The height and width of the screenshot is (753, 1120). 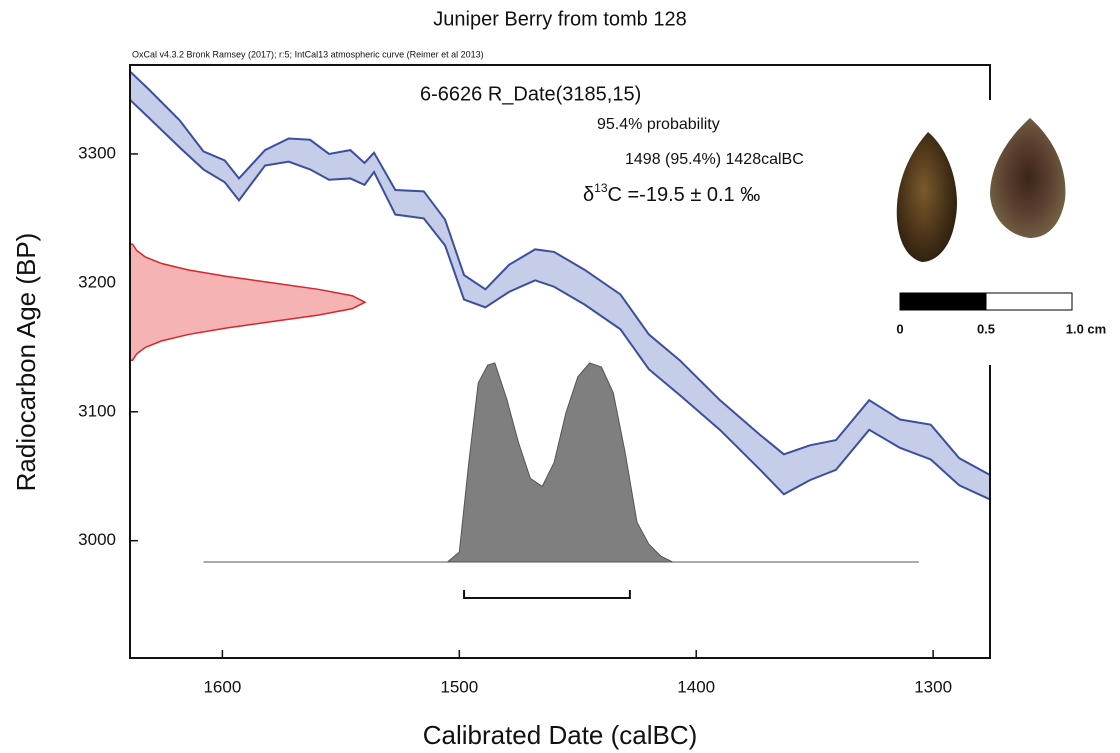 What do you see at coordinates (933, 686) in the screenshot?
I see `x-tick-label: 1300` at bounding box center [933, 686].